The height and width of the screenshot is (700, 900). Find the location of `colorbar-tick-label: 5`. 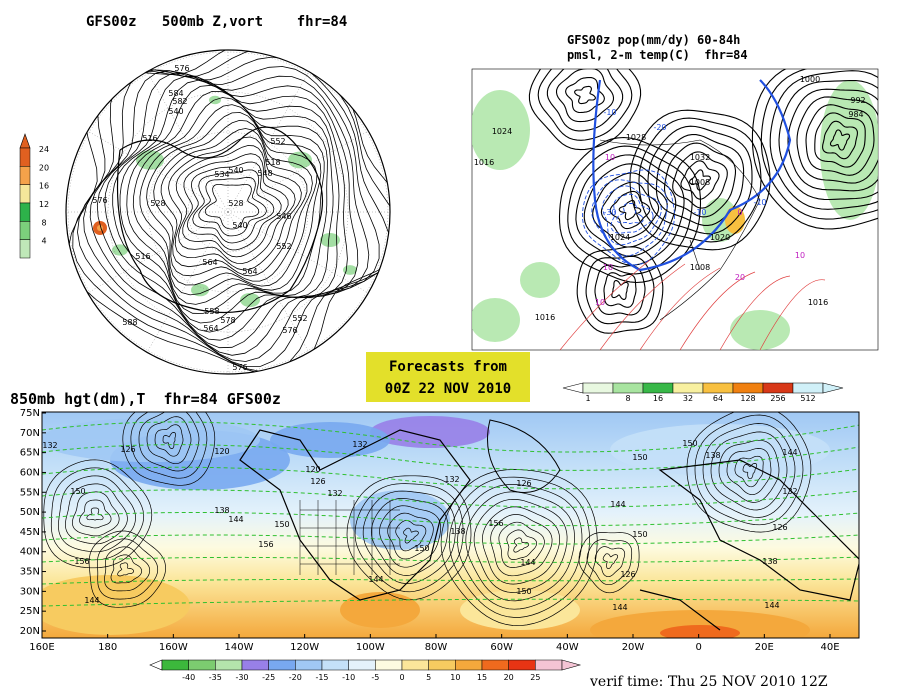

colorbar-tick-label: 5 is located at coordinates (428, 677).